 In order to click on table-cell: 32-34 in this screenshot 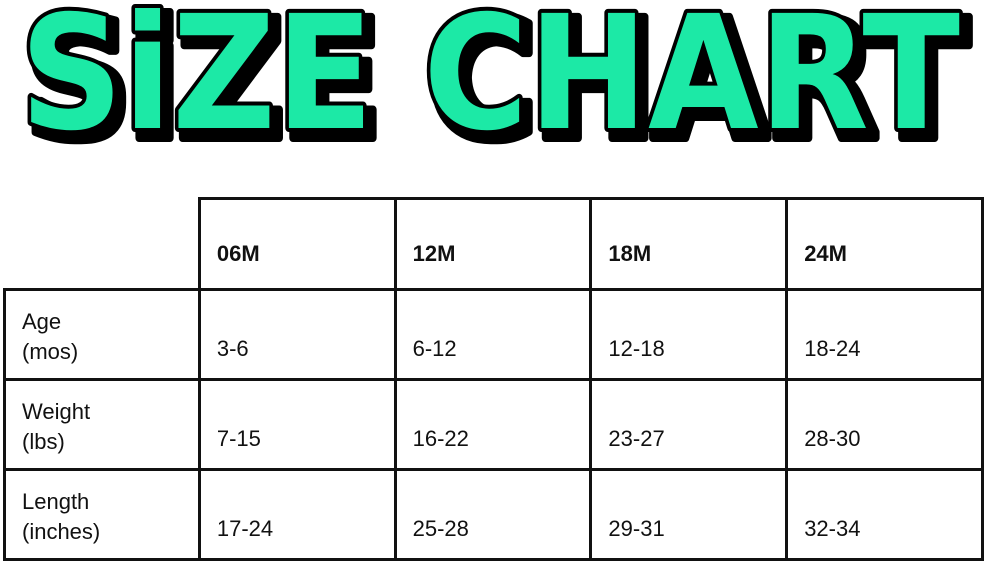, I will do `click(884, 514)`.